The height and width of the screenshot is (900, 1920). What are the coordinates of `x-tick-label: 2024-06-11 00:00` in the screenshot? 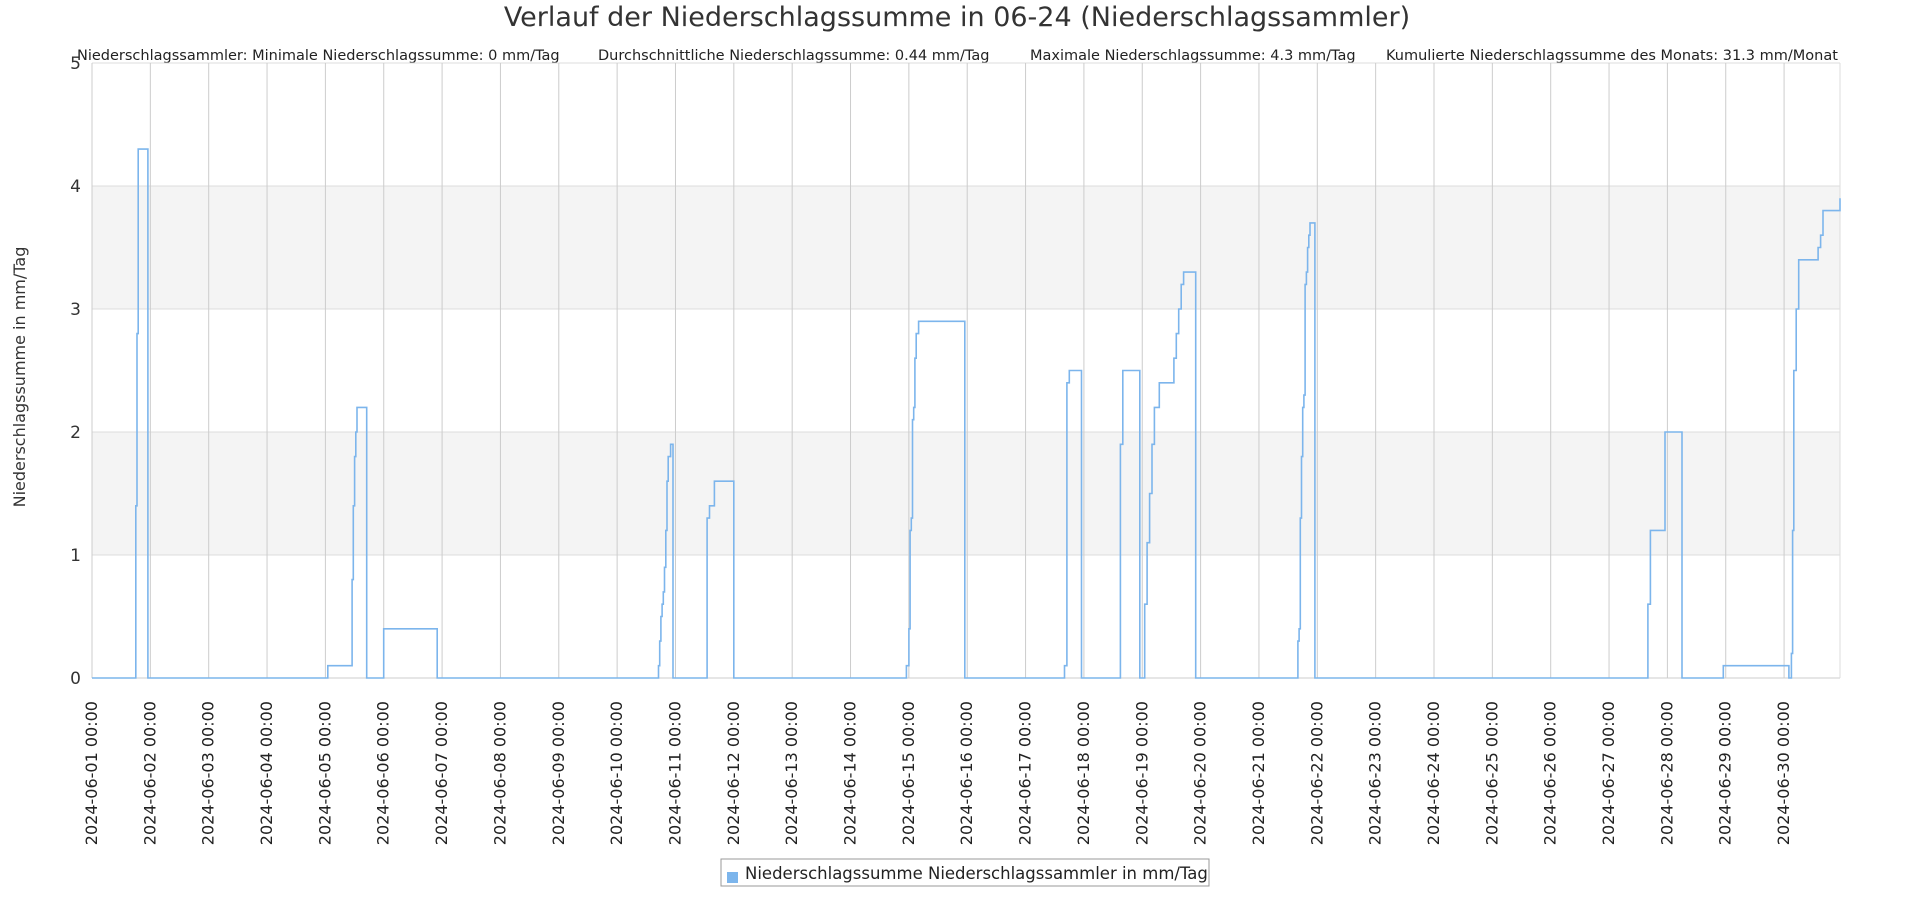 It's located at (674, 773).